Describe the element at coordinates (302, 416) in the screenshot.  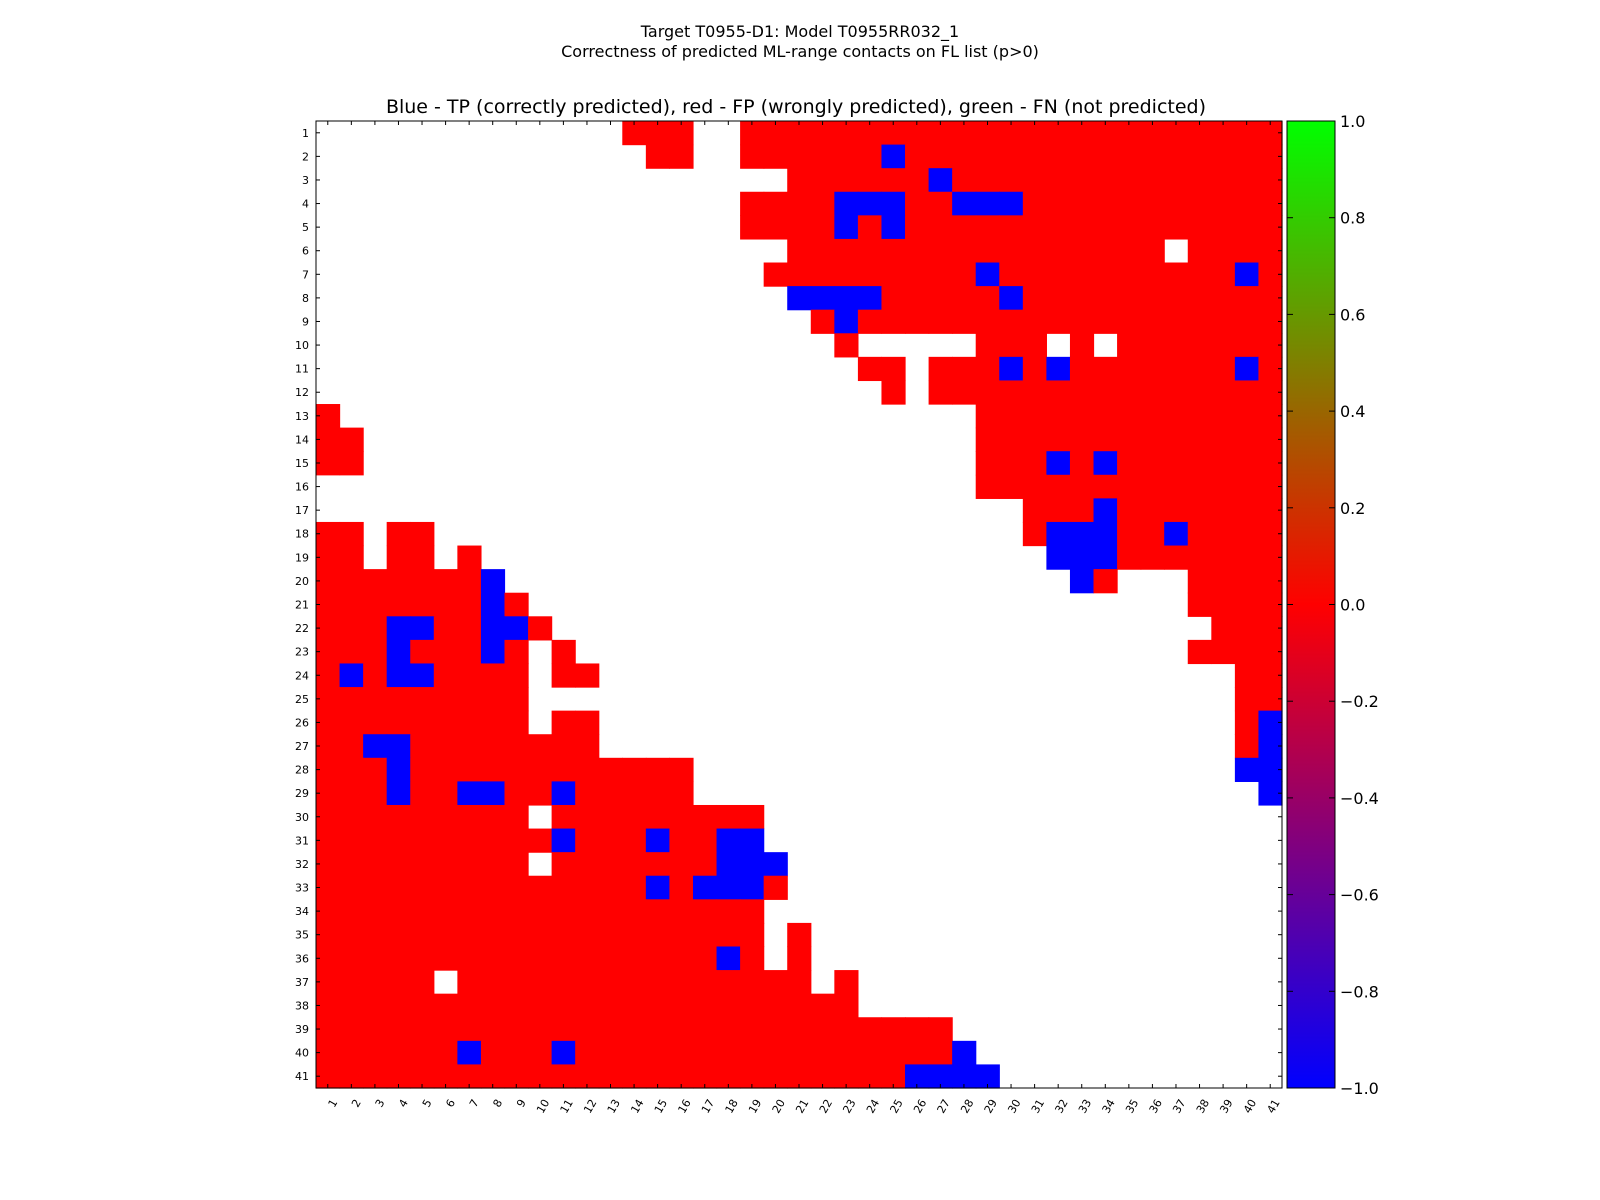
I see `y-tick-label: 13` at that location.